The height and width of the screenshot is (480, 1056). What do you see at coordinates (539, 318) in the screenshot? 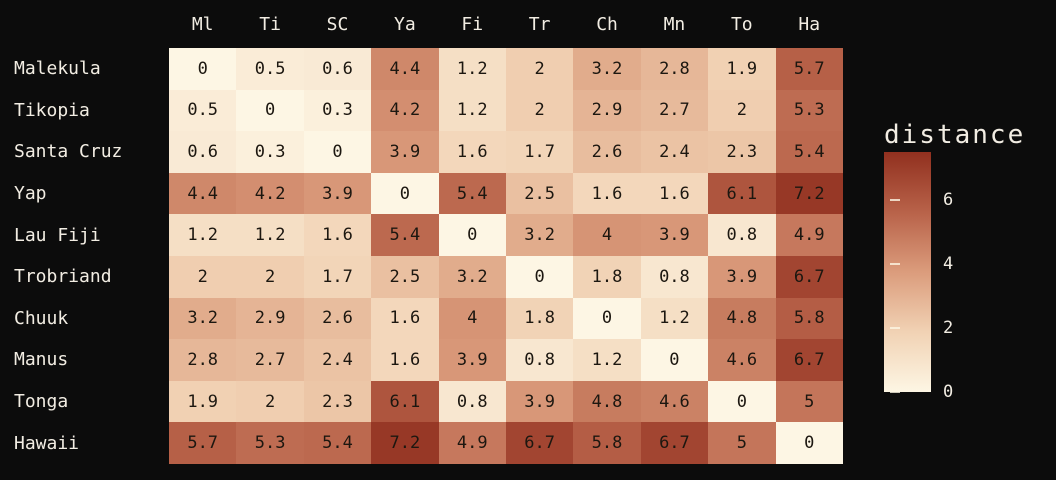
I see `heatmap-cell: 1.8` at bounding box center [539, 318].